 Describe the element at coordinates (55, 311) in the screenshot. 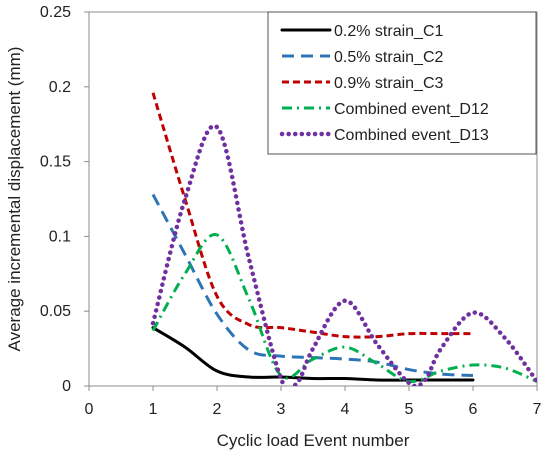

I see `y-tick-label: 0.05` at that location.